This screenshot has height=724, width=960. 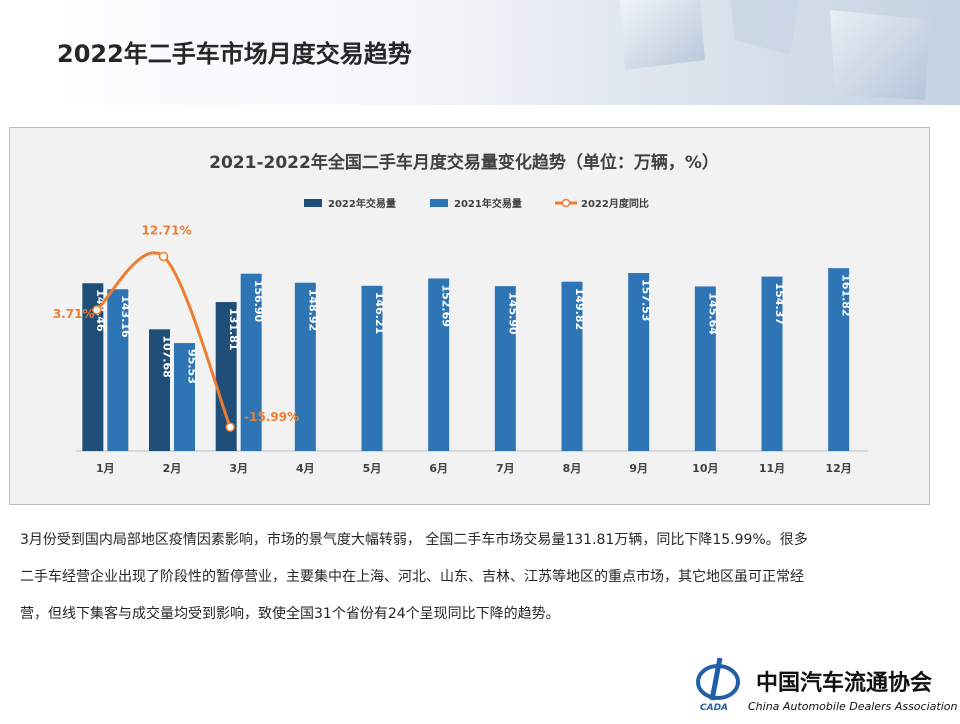 What do you see at coordinates (233, 329) in the screenshot?
I see `bar-value-label: 131.81` at bounding box center [233, 329].